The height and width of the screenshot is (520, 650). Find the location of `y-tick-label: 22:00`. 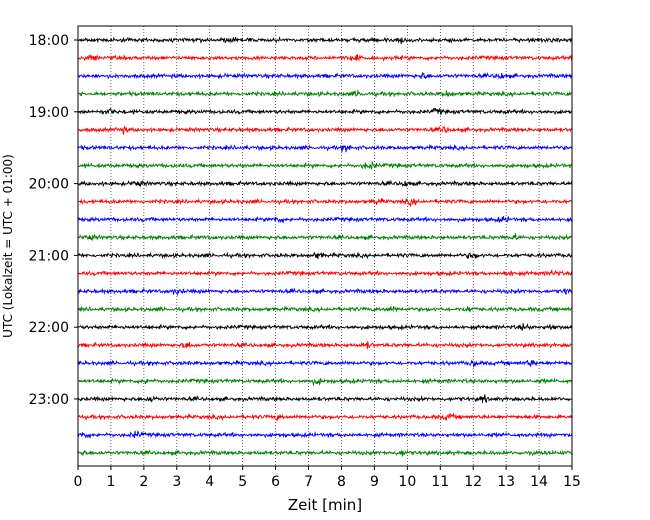

y-tick-label: 22:00 is located at coordinates (49, 328).